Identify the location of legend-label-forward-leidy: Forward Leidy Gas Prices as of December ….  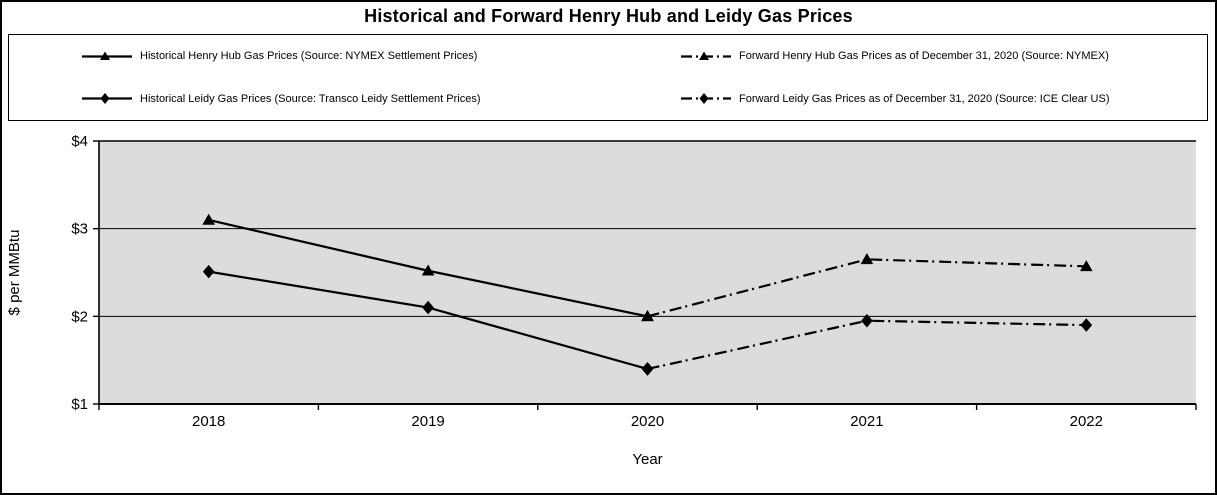
(924, 98).